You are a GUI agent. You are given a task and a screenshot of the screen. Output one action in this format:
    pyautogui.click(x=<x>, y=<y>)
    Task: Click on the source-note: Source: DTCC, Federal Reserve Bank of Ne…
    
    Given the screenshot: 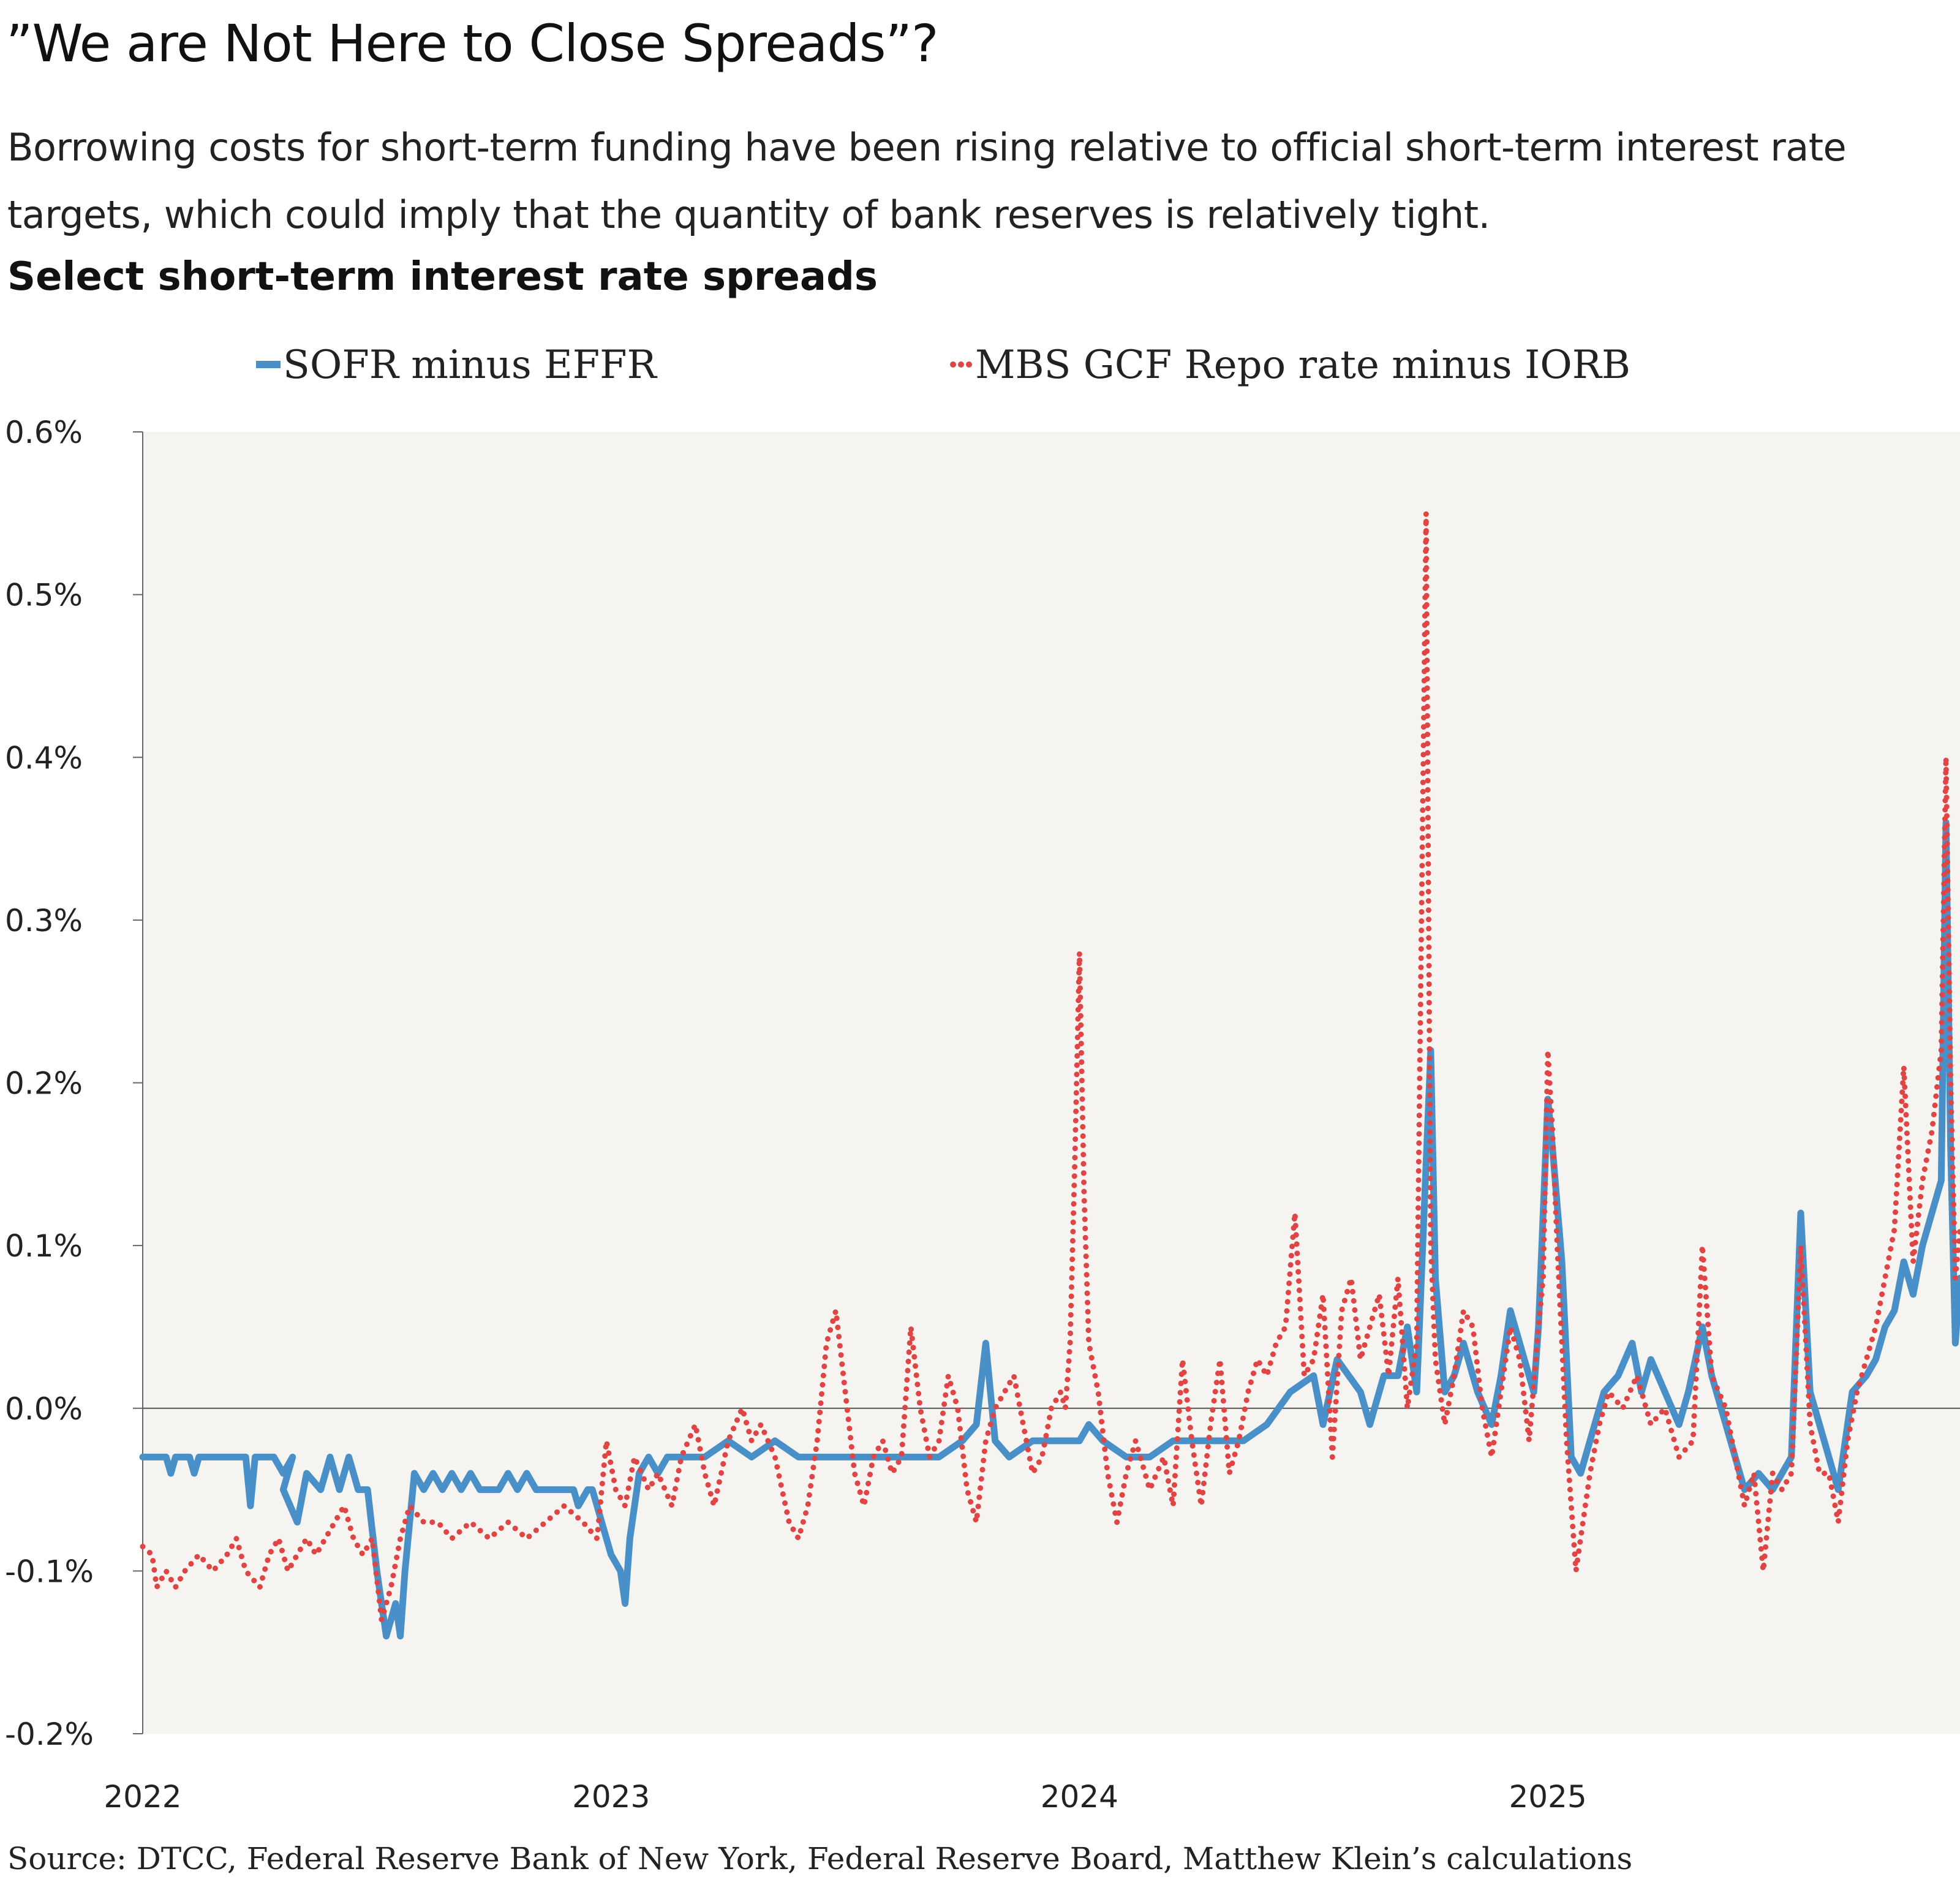 What is the action you would take?
    pyautogui.click(x=820, y=1858)
    